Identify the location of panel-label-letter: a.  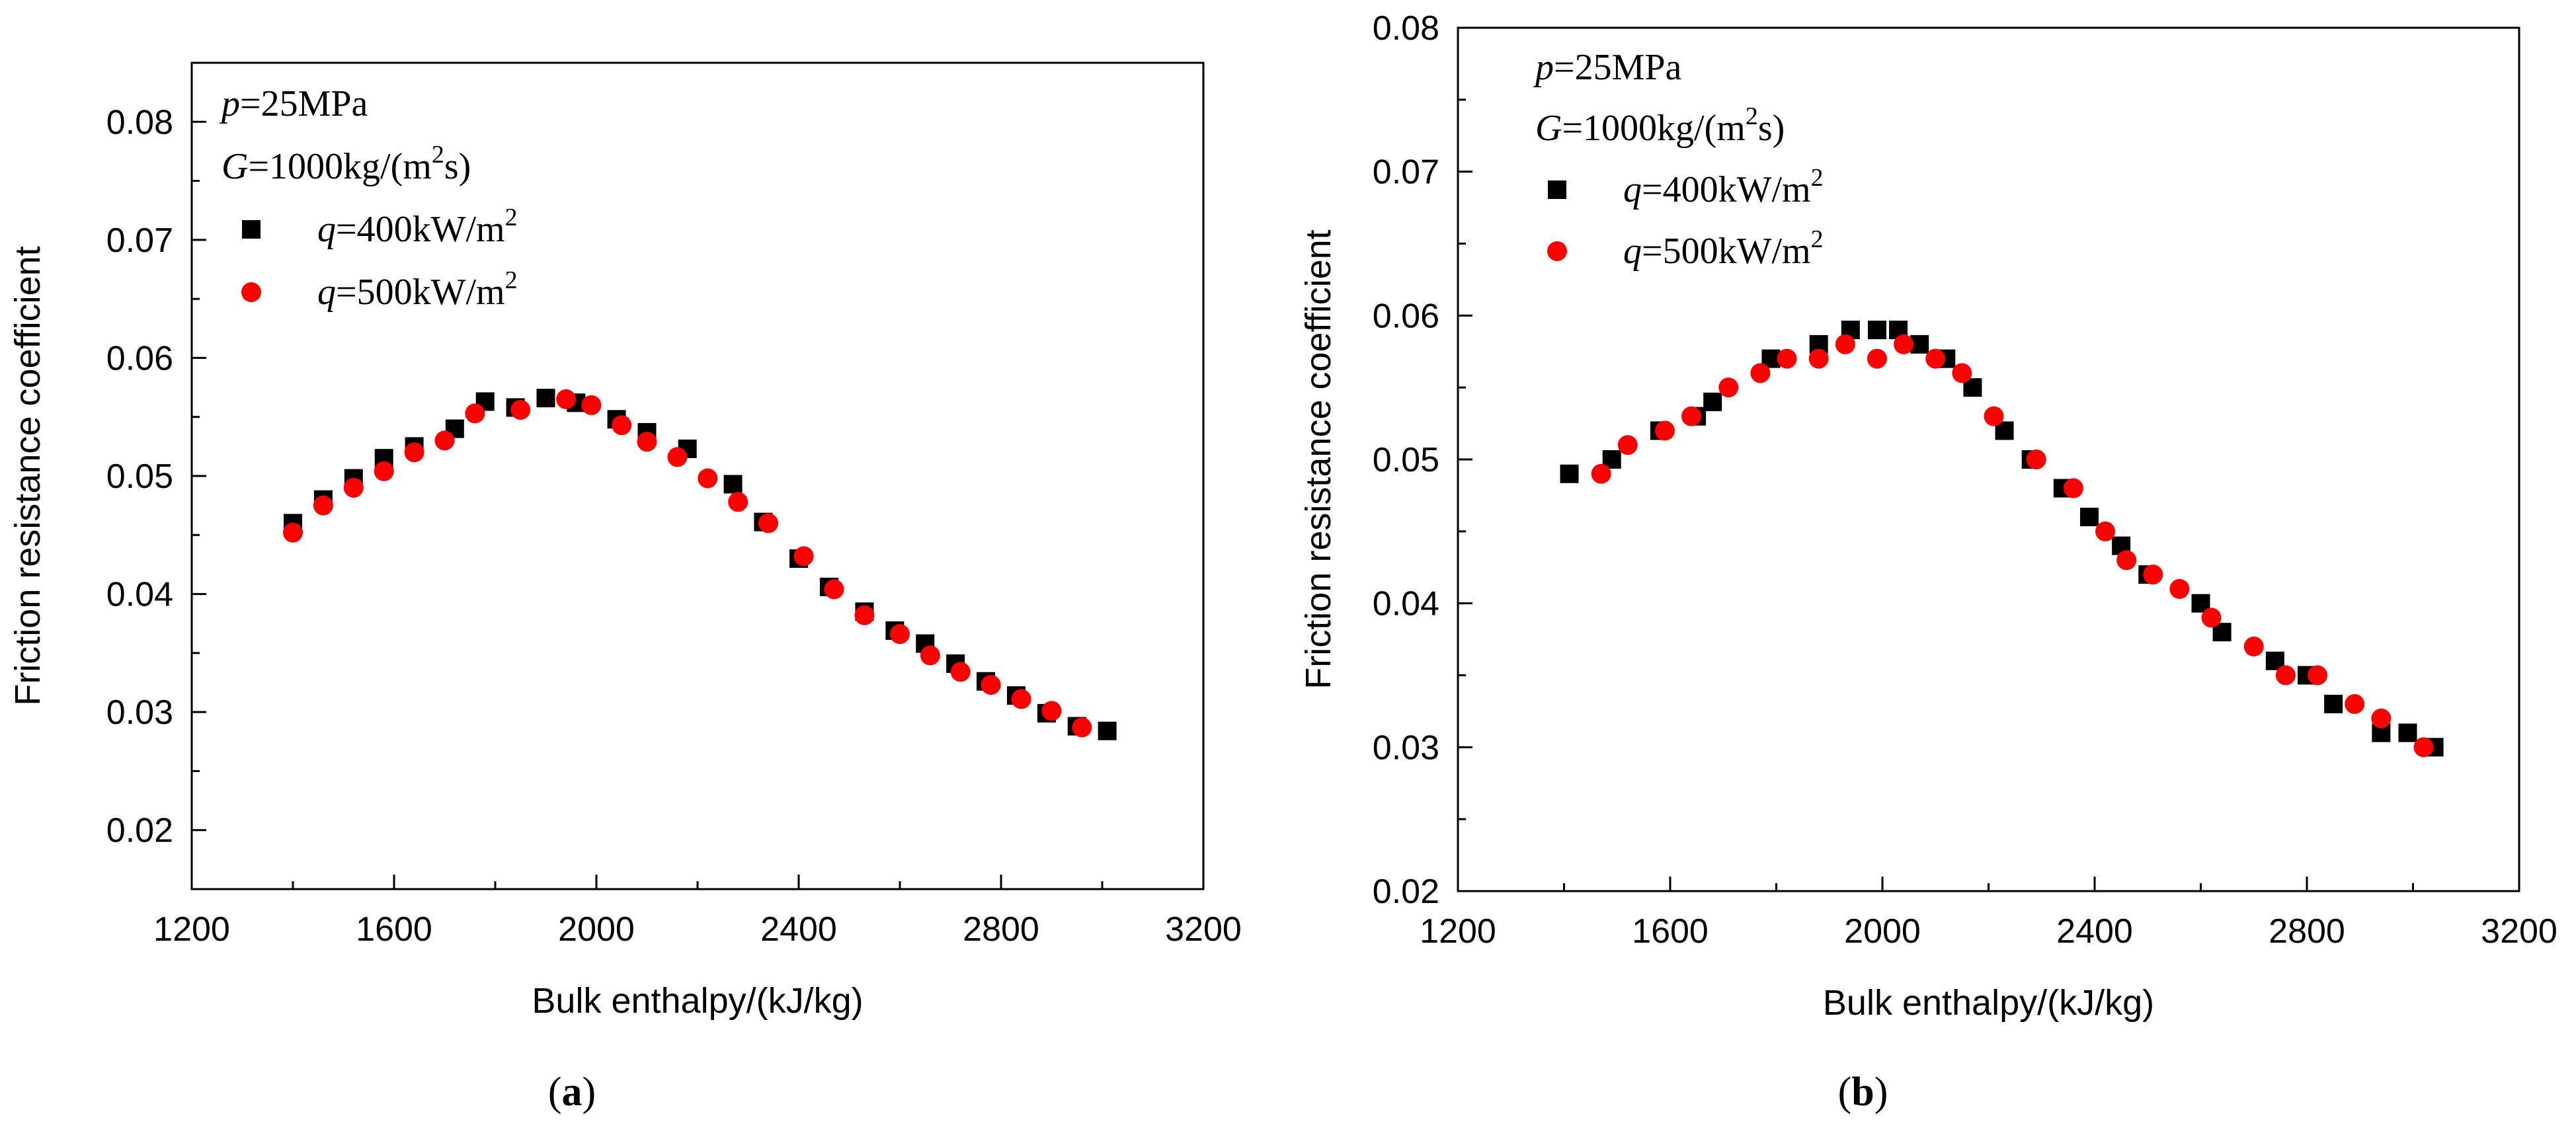
(573, 1092).